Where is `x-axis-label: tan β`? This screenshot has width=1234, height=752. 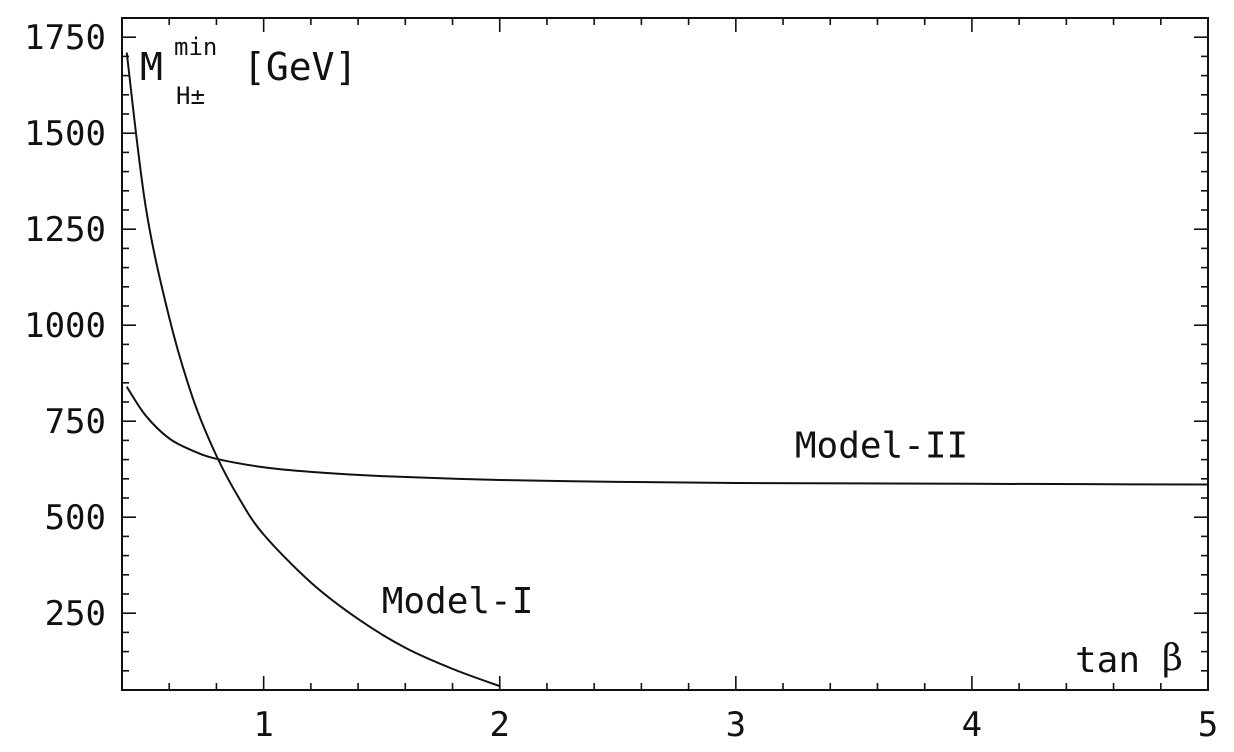
x-axis-label: tan β is located at coordinates (1129, 659).